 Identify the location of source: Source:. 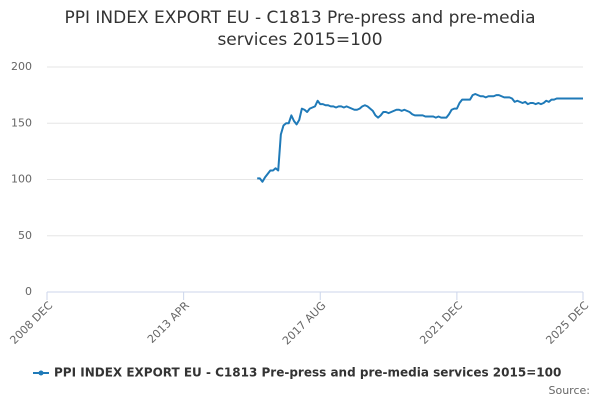
(570, 390).